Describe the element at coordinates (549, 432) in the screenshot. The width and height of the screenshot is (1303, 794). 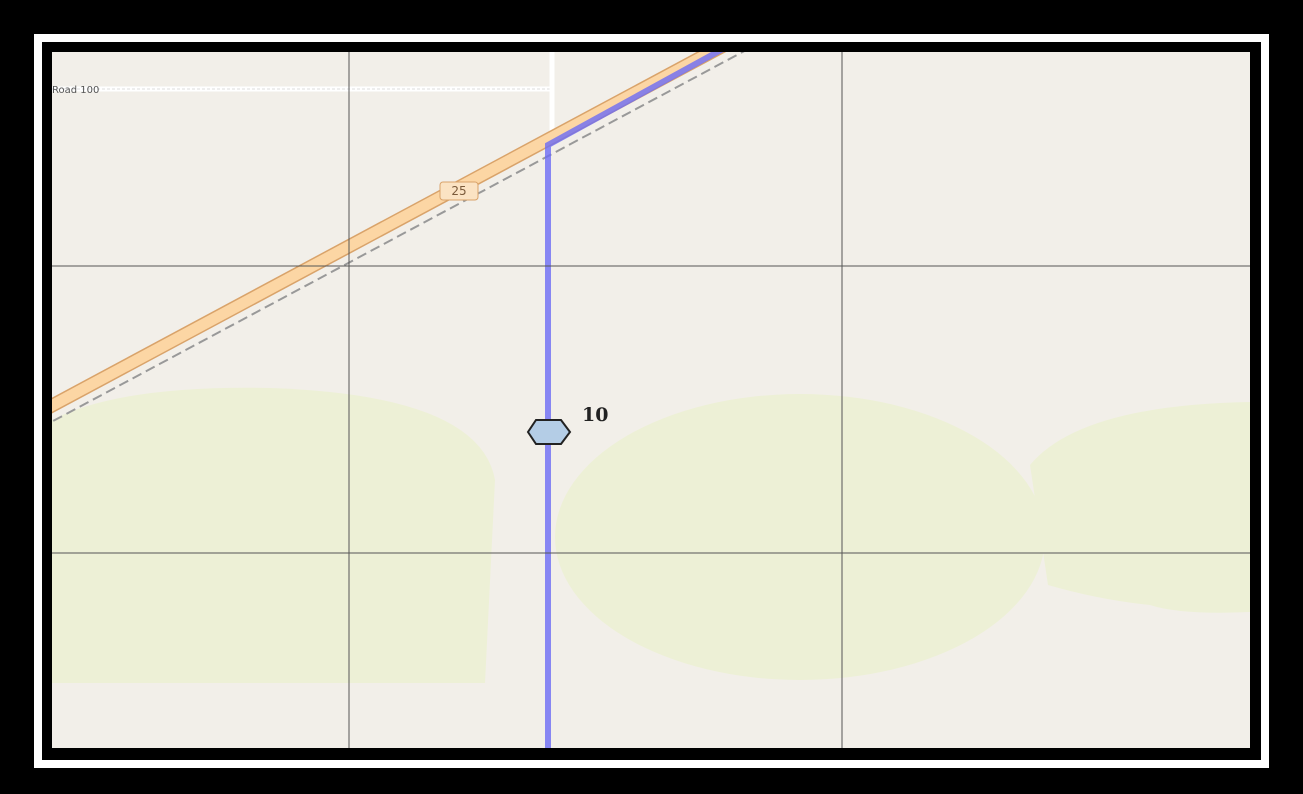
I see `marker` at that location.